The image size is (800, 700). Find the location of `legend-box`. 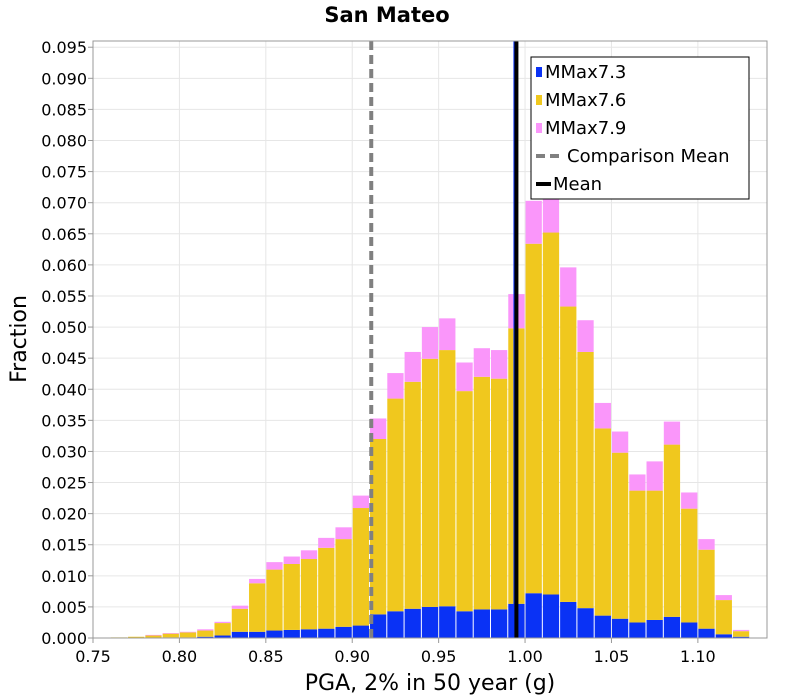

legend-box is located at coordinates (640, 128).